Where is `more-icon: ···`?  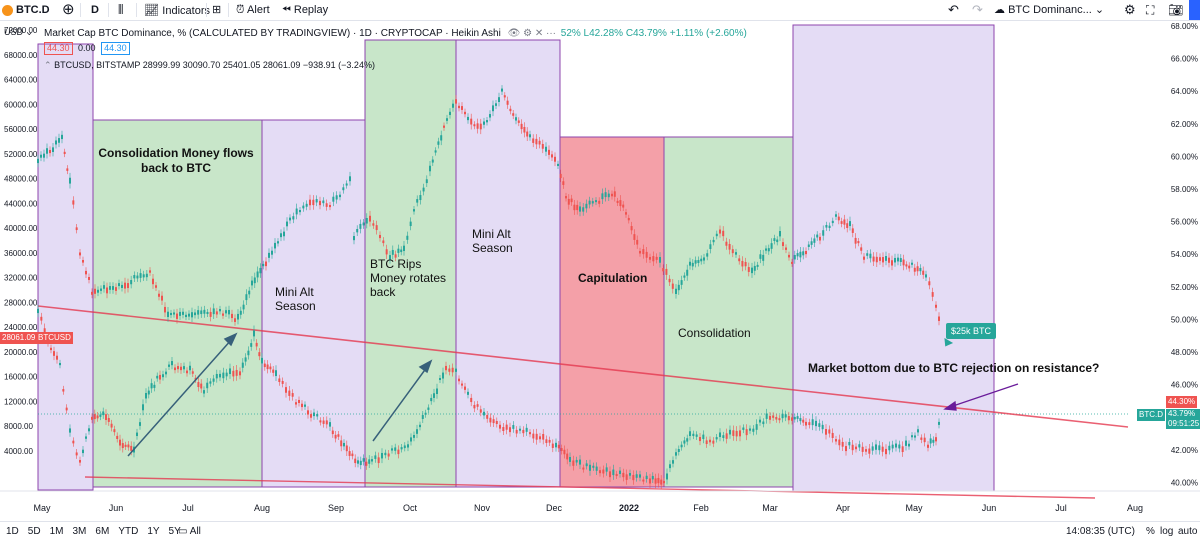 more-icon: ··· is located at coordinates (550, 33).